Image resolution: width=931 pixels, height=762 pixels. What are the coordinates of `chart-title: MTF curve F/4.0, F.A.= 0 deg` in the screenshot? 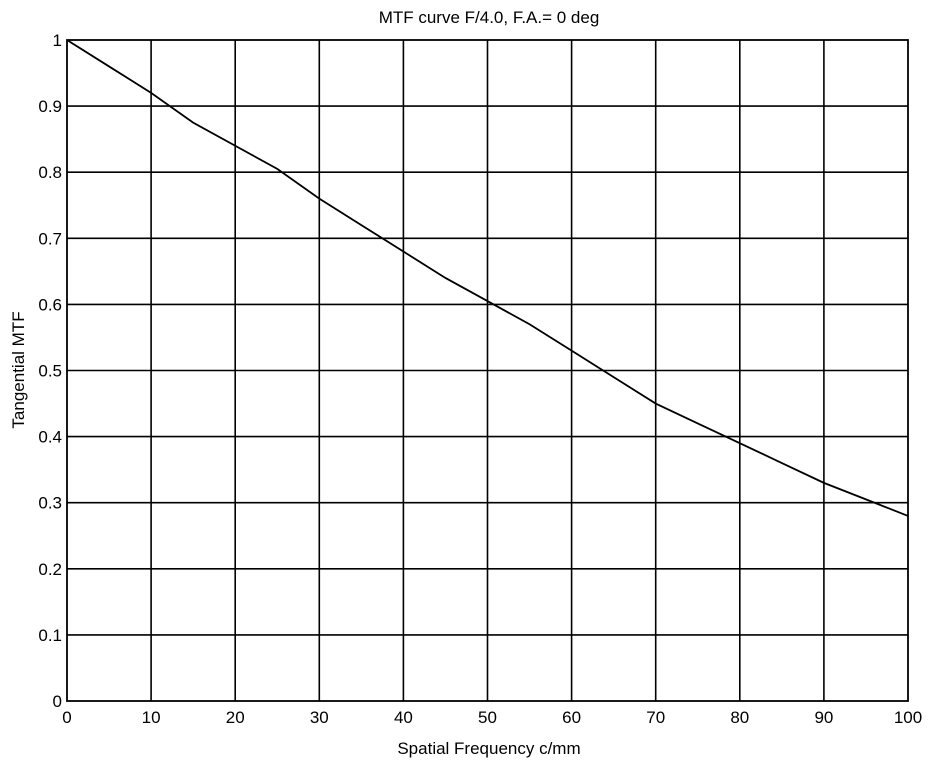 It's located at (489, 17).